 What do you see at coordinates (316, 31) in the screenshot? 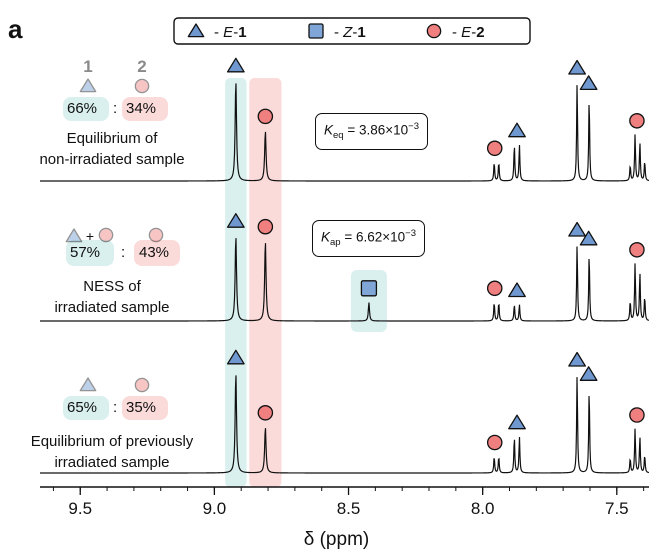
I see `legend-square-icon` at bounding box center [316, 31].